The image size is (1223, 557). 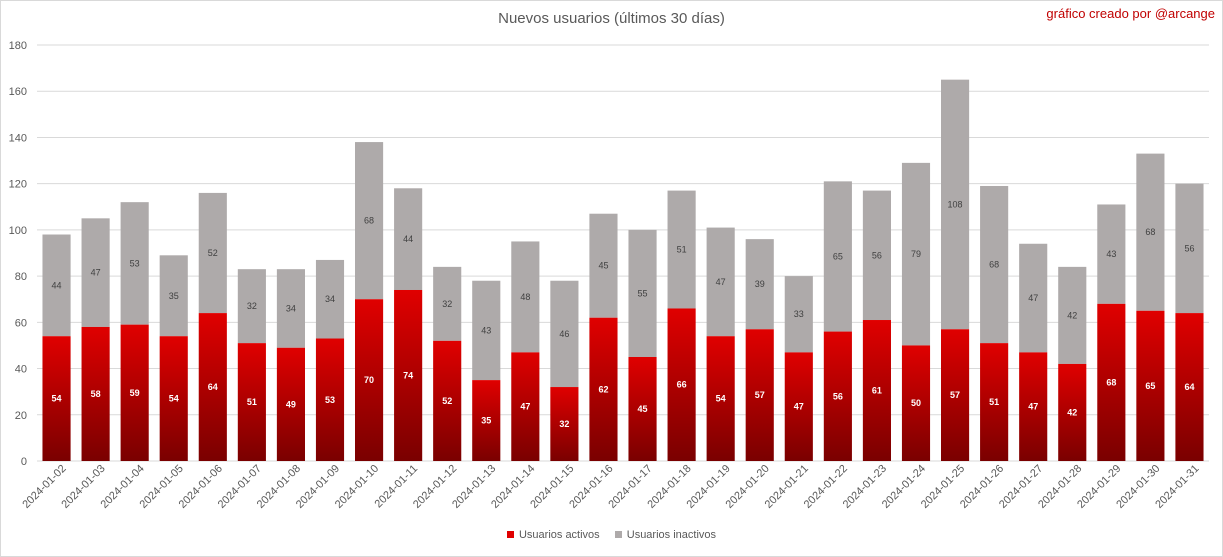 I want to click on legend-item-inactive: Usuarios inactivos, so click(x=665, y=535).